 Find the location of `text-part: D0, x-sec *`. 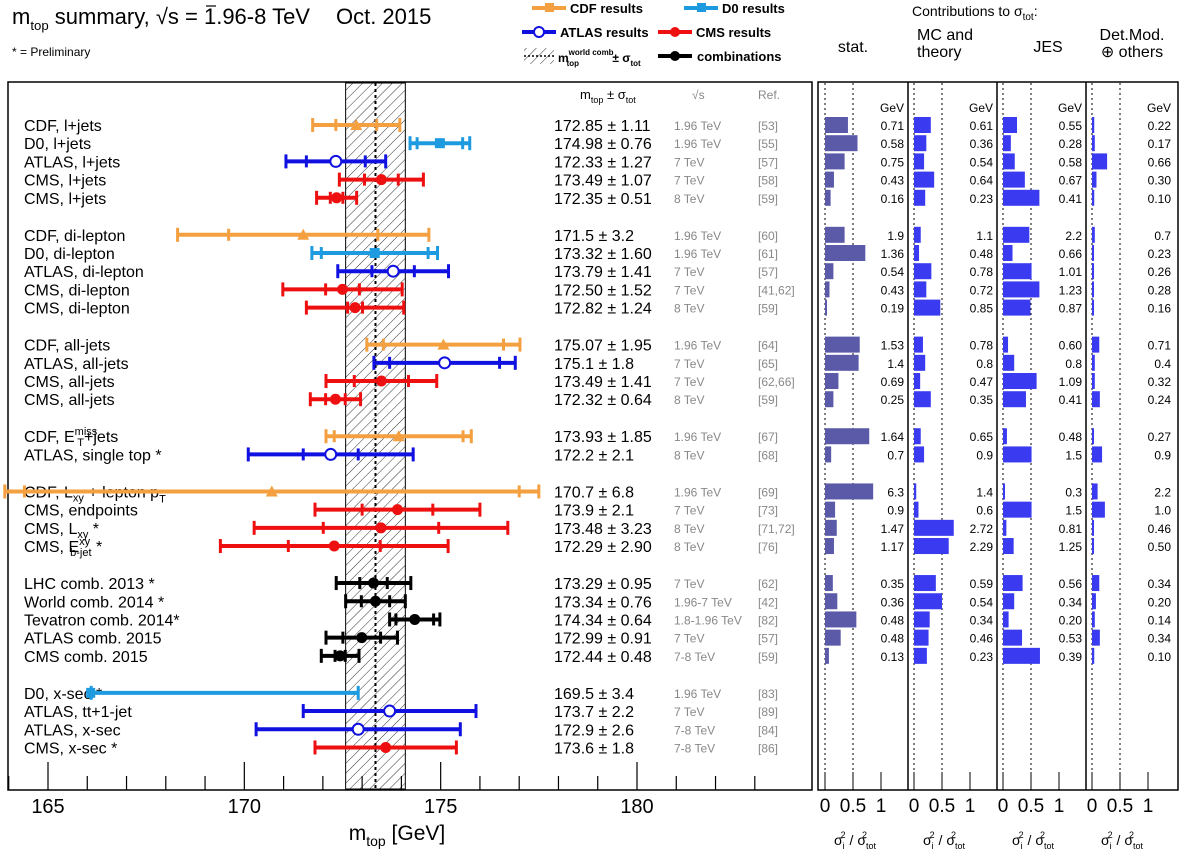

text-part: D0, x-sec * is located at coordinates (63, 694).